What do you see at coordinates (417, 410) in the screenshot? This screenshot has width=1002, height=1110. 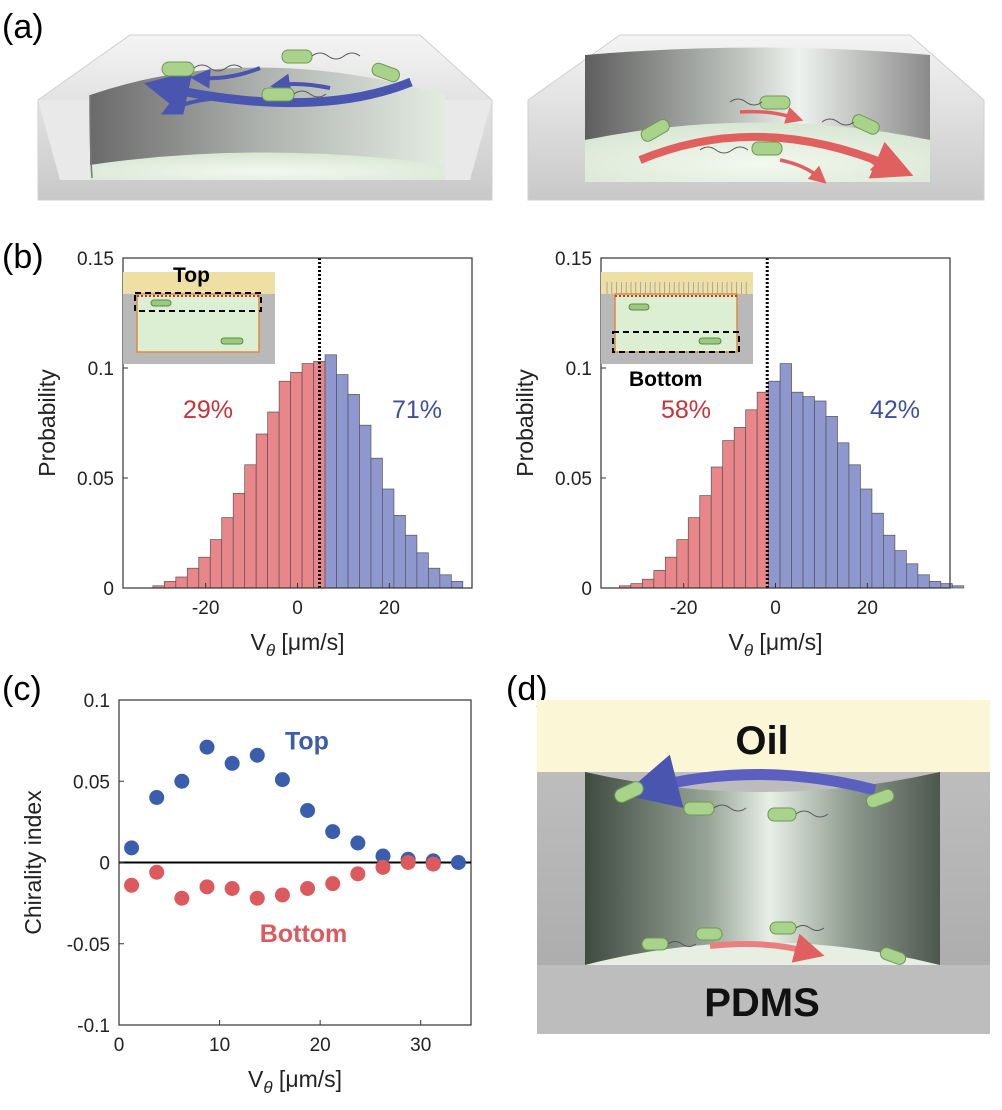 I see `right-percent: 71%` at bounding box center [417, 410].